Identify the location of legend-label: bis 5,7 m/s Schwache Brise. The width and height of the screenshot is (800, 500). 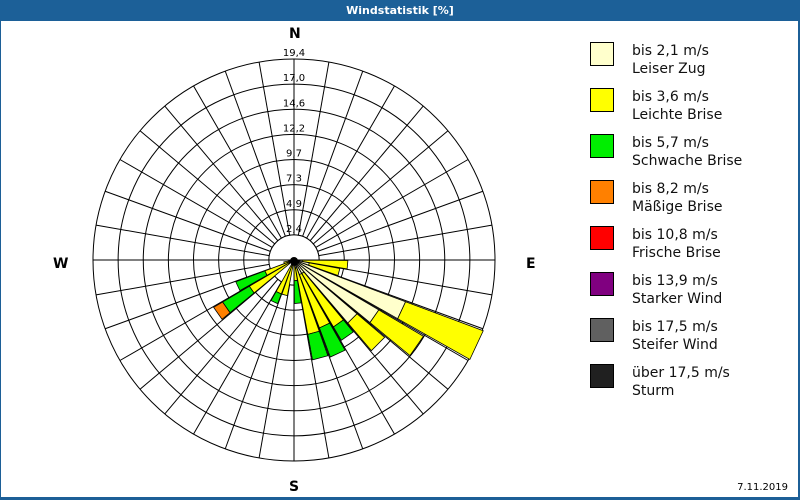
(687, 152).